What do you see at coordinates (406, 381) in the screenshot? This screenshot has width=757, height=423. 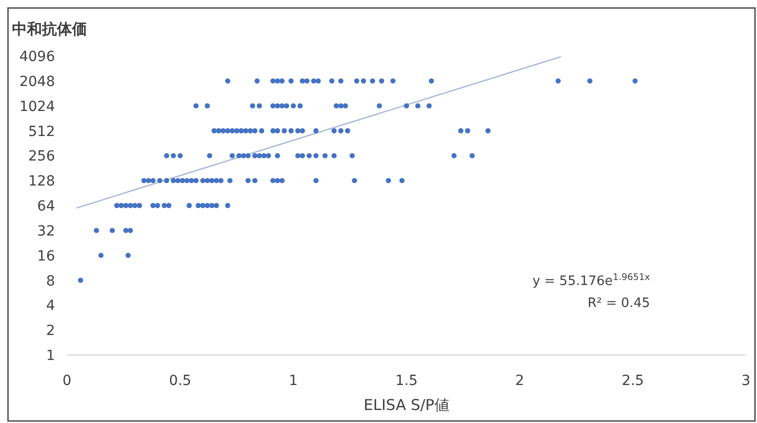 I see `x-tick-label: 1.5` at bounding box center [406, 381].